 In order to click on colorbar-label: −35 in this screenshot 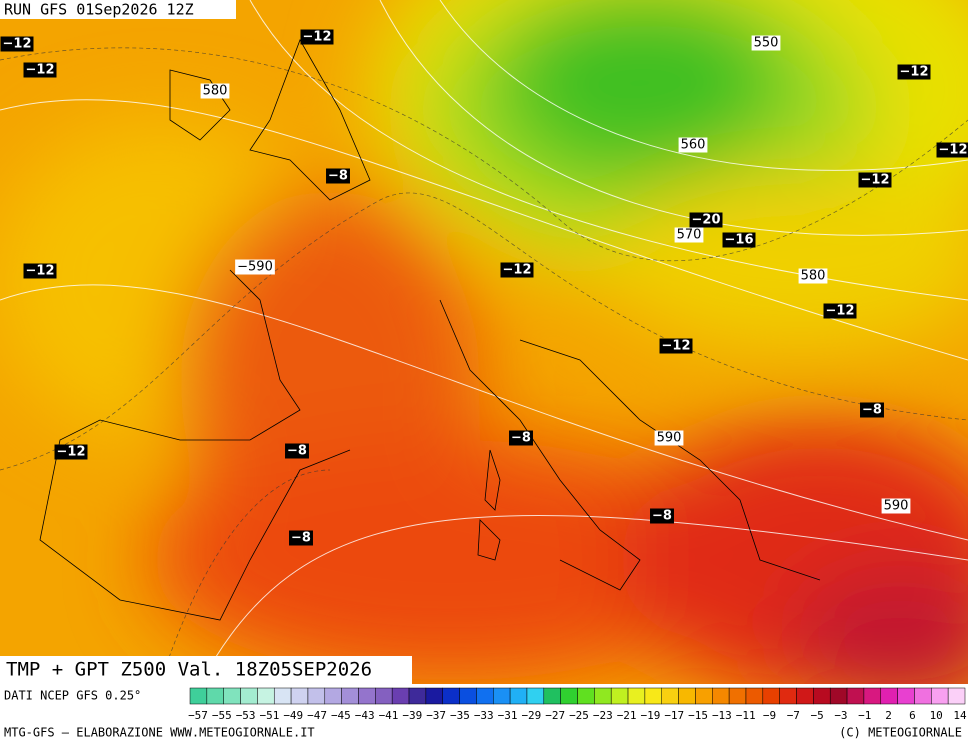, I will do `click(460, 715)`.